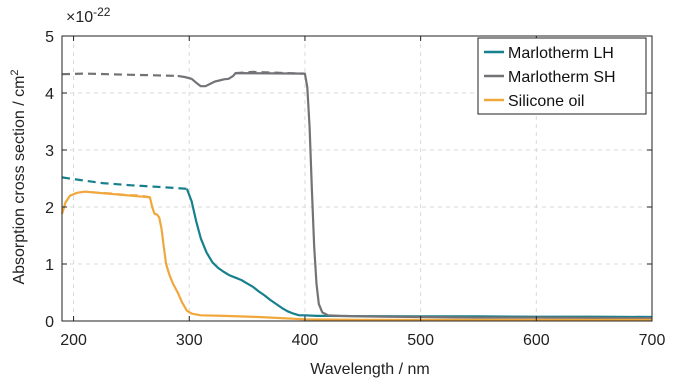  I want to click on y-tick-label: 3, so click(49, 151).